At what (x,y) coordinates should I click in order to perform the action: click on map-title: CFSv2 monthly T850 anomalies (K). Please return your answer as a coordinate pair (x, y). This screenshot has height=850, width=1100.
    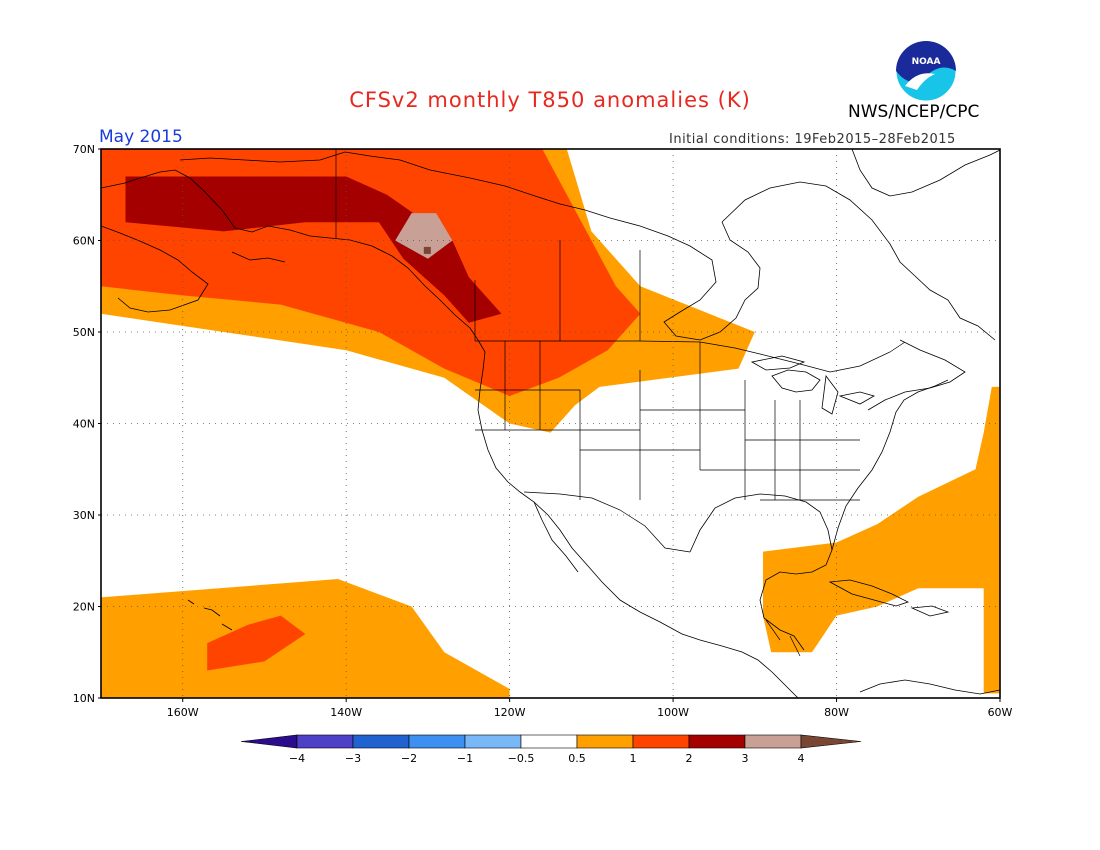
    Looking at the image, I should click on (550, 100).